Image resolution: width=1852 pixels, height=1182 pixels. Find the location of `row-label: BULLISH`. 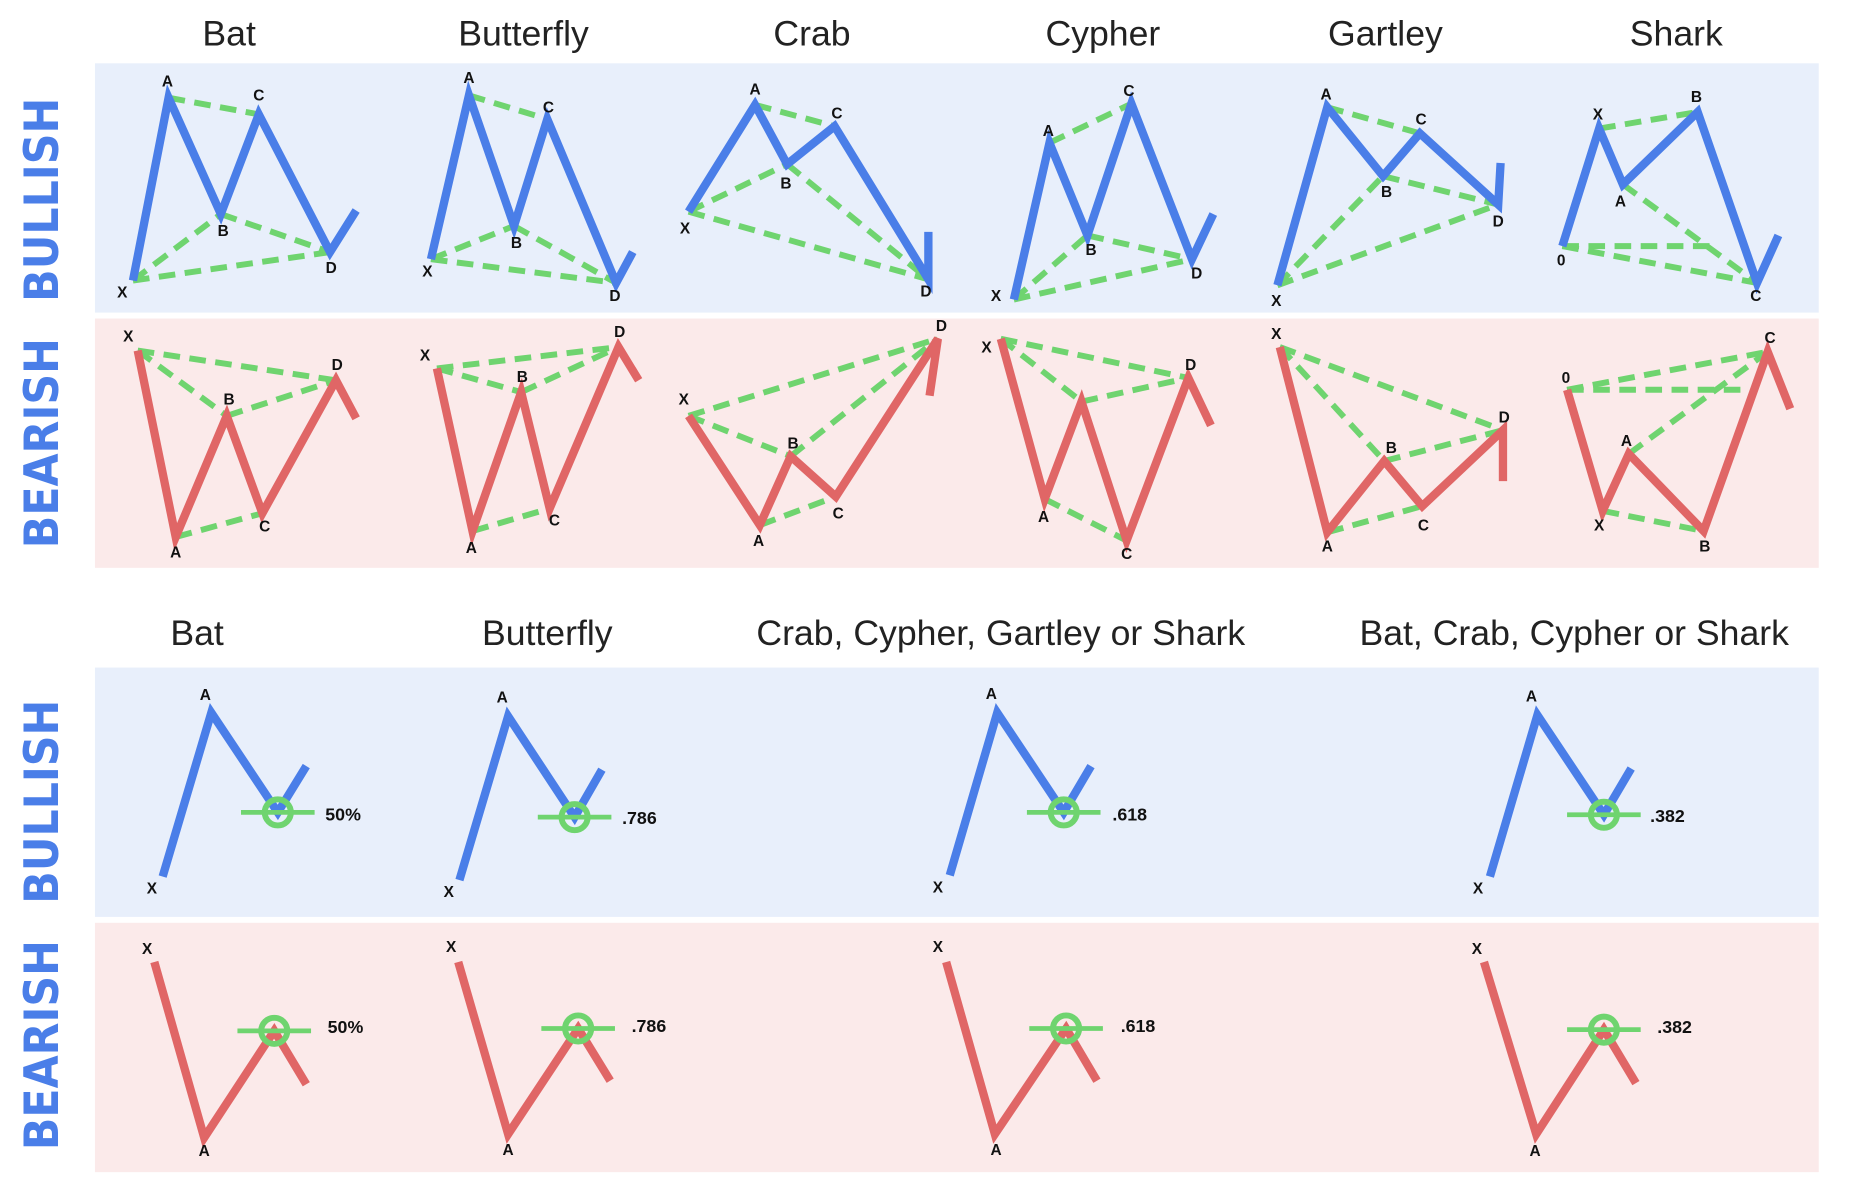

row-label: BULLISH is located at coordinates (42, 200).